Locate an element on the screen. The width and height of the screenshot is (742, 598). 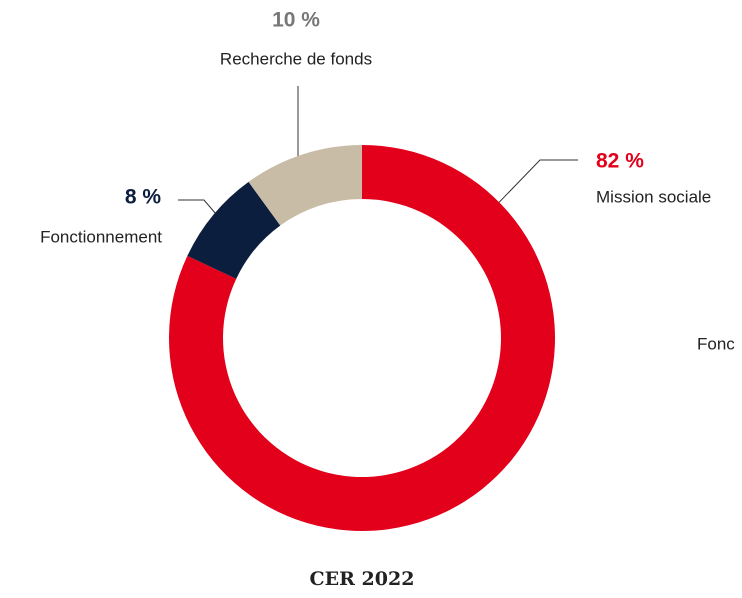
value-label: 82 % is located at coordinates (620, 161).